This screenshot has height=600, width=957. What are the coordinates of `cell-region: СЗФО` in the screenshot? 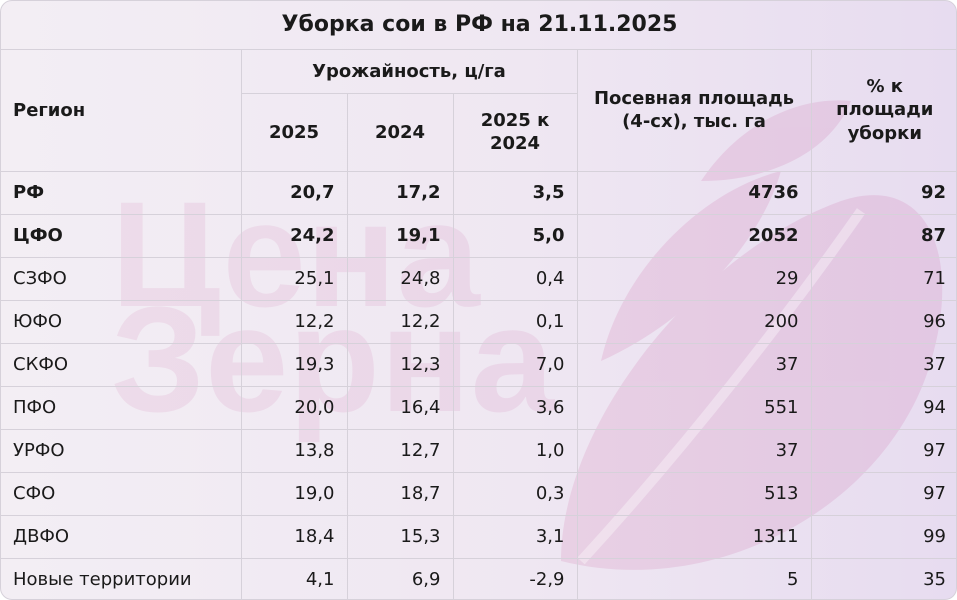 It's located at (121, 278).